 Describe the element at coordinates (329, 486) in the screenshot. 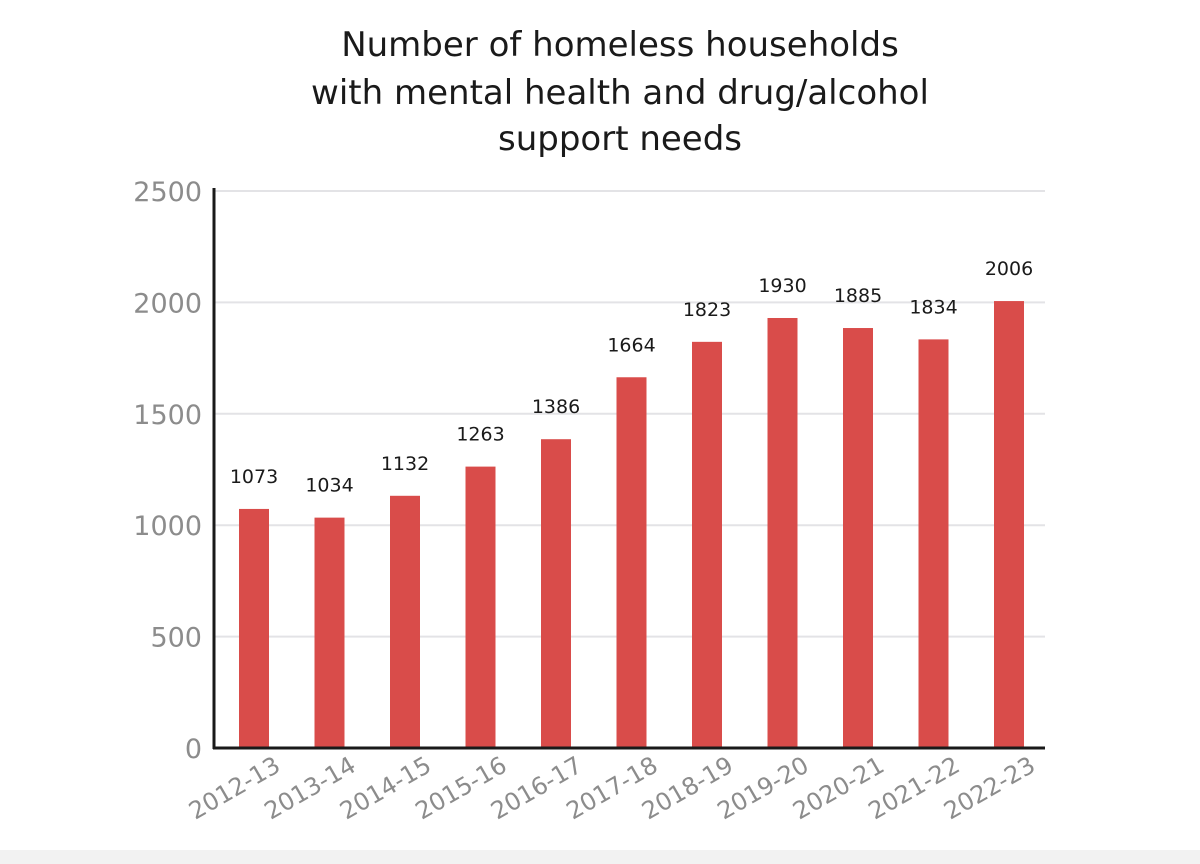

I see `data-label: 1034` at that location.